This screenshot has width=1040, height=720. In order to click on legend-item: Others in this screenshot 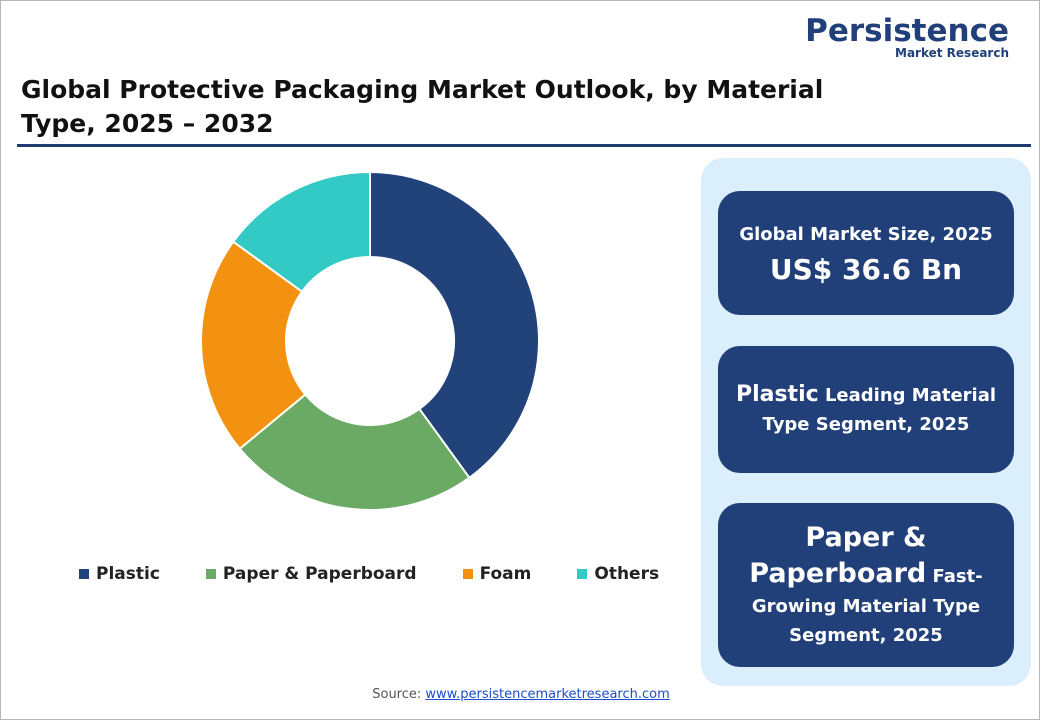, I will do `click(618, 574)`.